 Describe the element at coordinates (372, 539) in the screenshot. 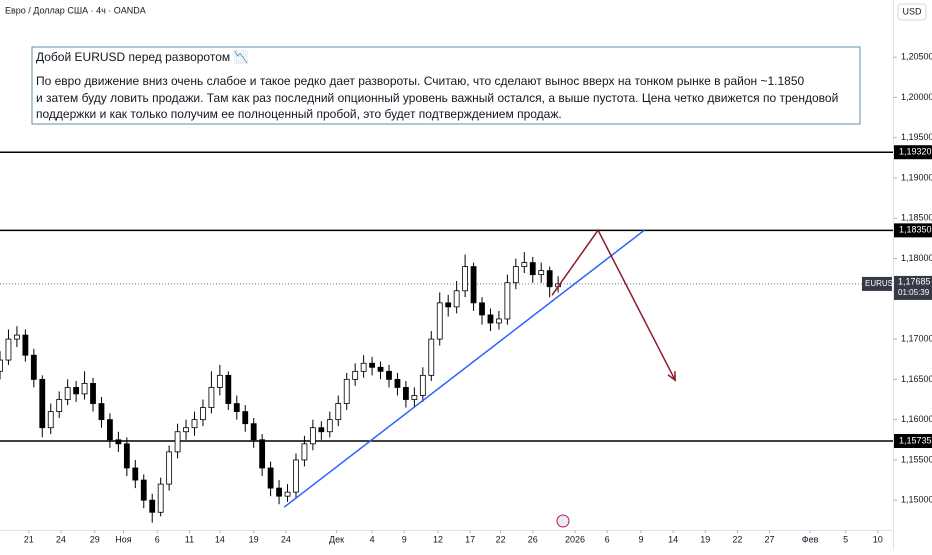

I see `x-tick-label: 4` at that location.